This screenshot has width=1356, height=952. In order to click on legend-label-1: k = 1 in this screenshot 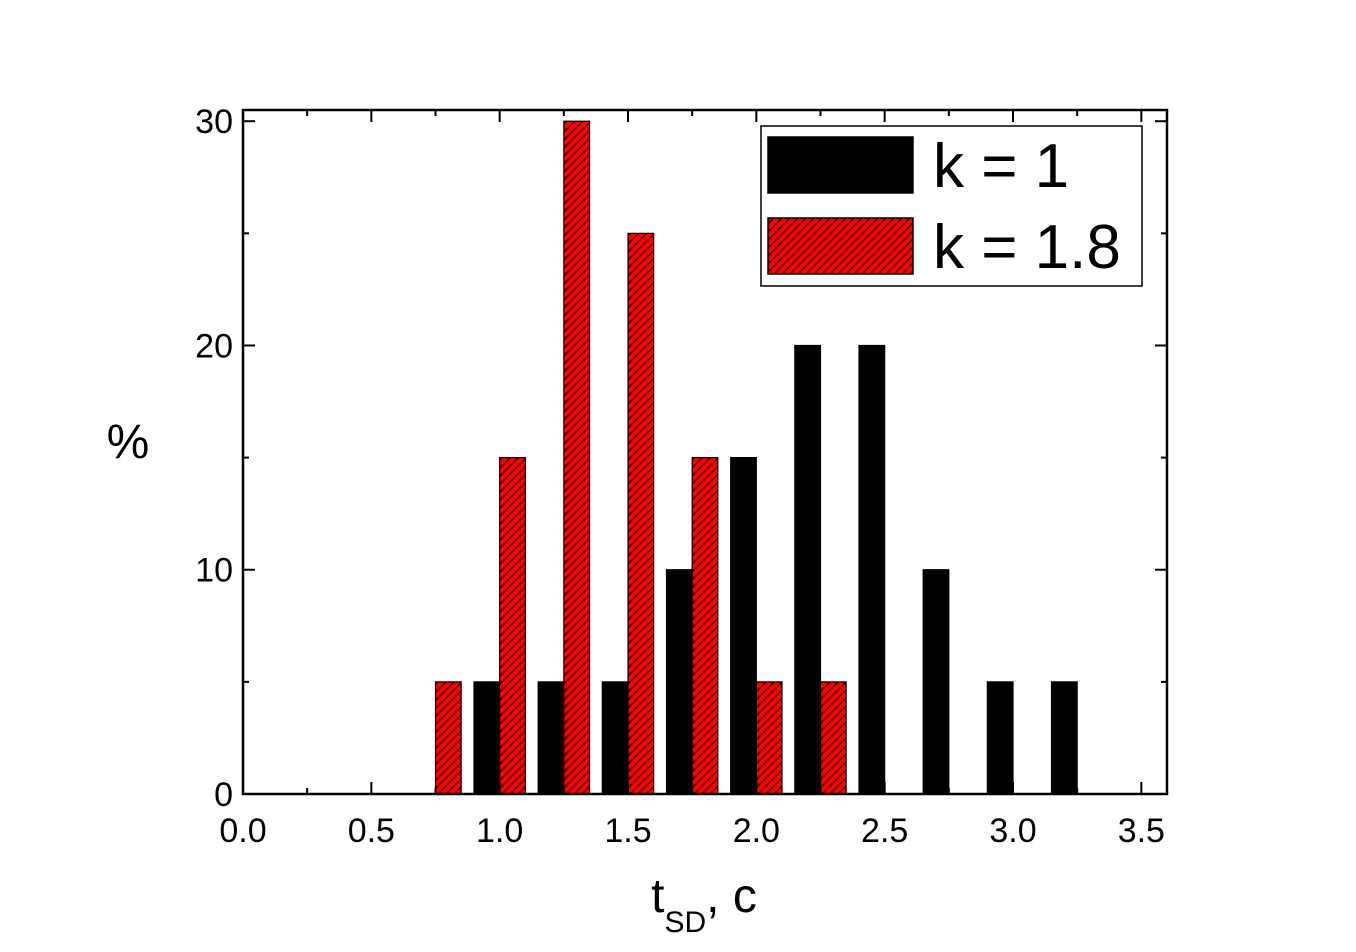, I will do `click(1001, 166)`.